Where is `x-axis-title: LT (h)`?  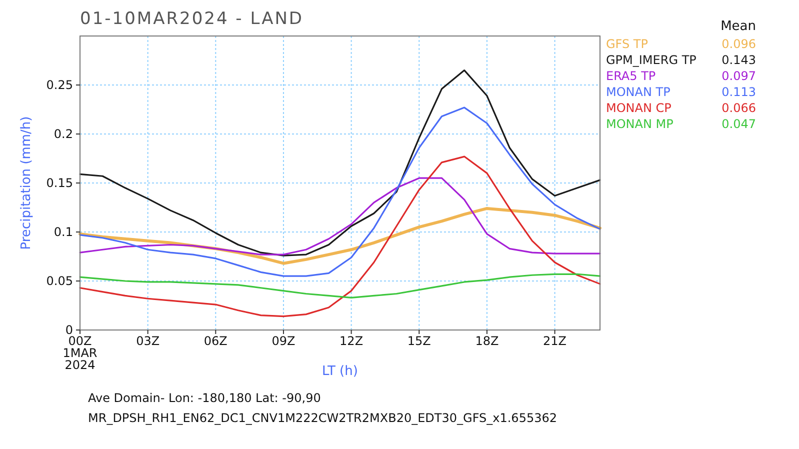 x-axis-title: LT (h) is located at coordinates (340, 371).